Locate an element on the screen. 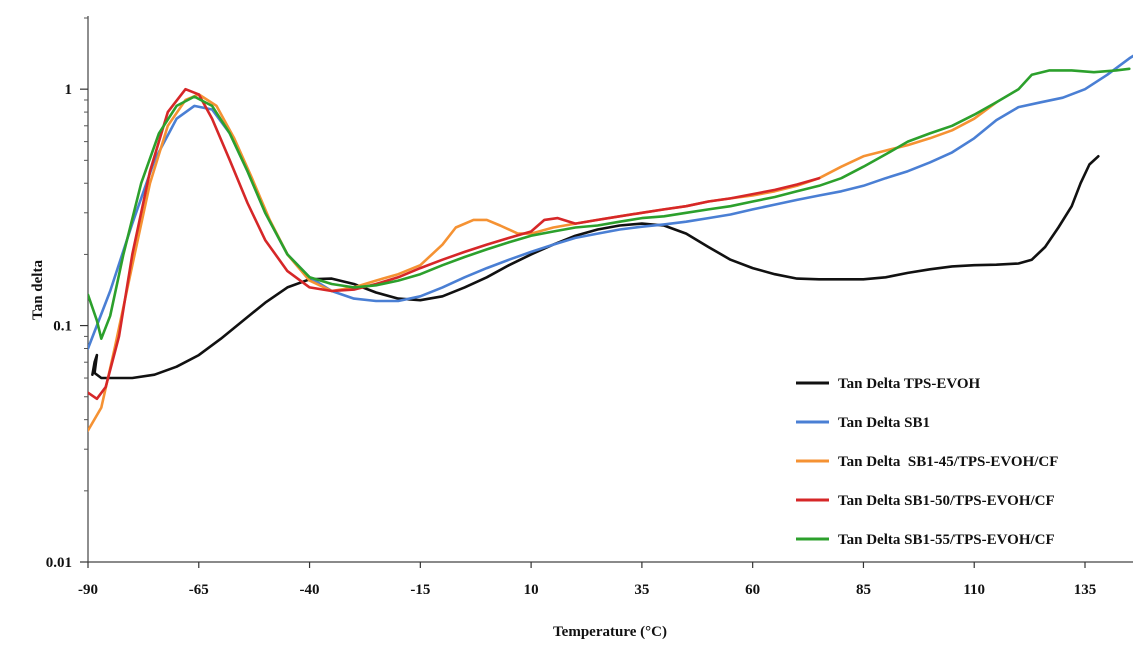 This screenshot has height=650, width=1140. y-axis-title: Tan delta is located at coordinates (38, 290).